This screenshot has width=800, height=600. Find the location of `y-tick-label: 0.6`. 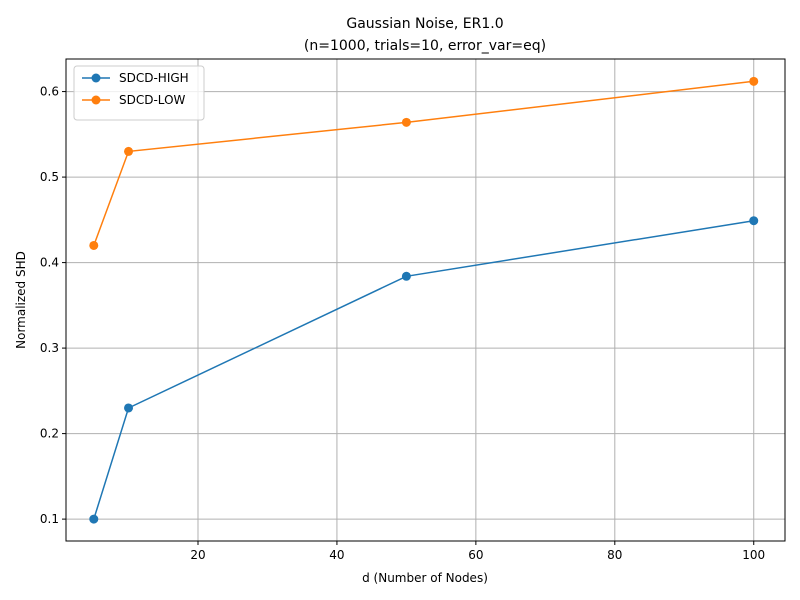

y-tick-label: 0.6 is located at coordinates (49, 92).